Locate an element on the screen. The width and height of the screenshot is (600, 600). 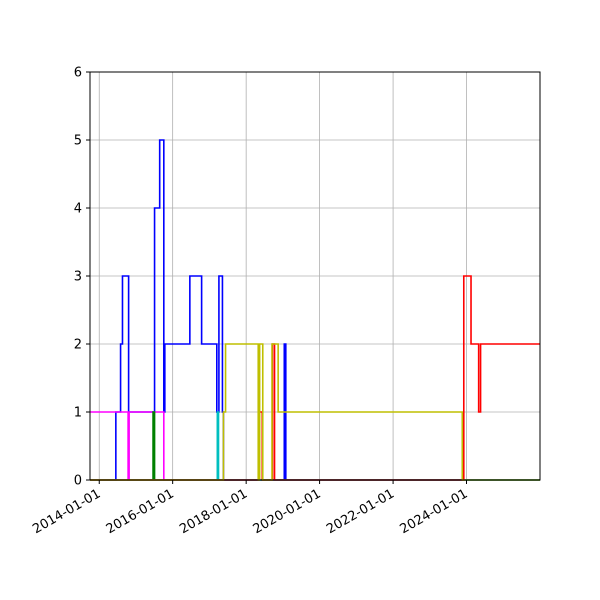
y-tick-label: 2 is located at coordinates (78, 345).